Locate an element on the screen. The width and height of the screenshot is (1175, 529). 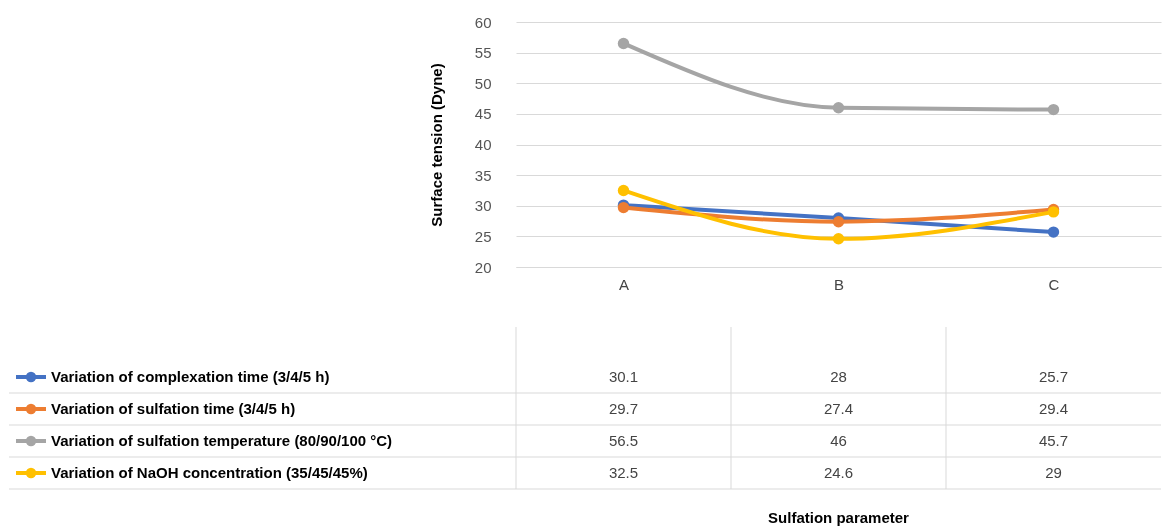
data-label: 45.7 is located at coordinates (1053, 440).